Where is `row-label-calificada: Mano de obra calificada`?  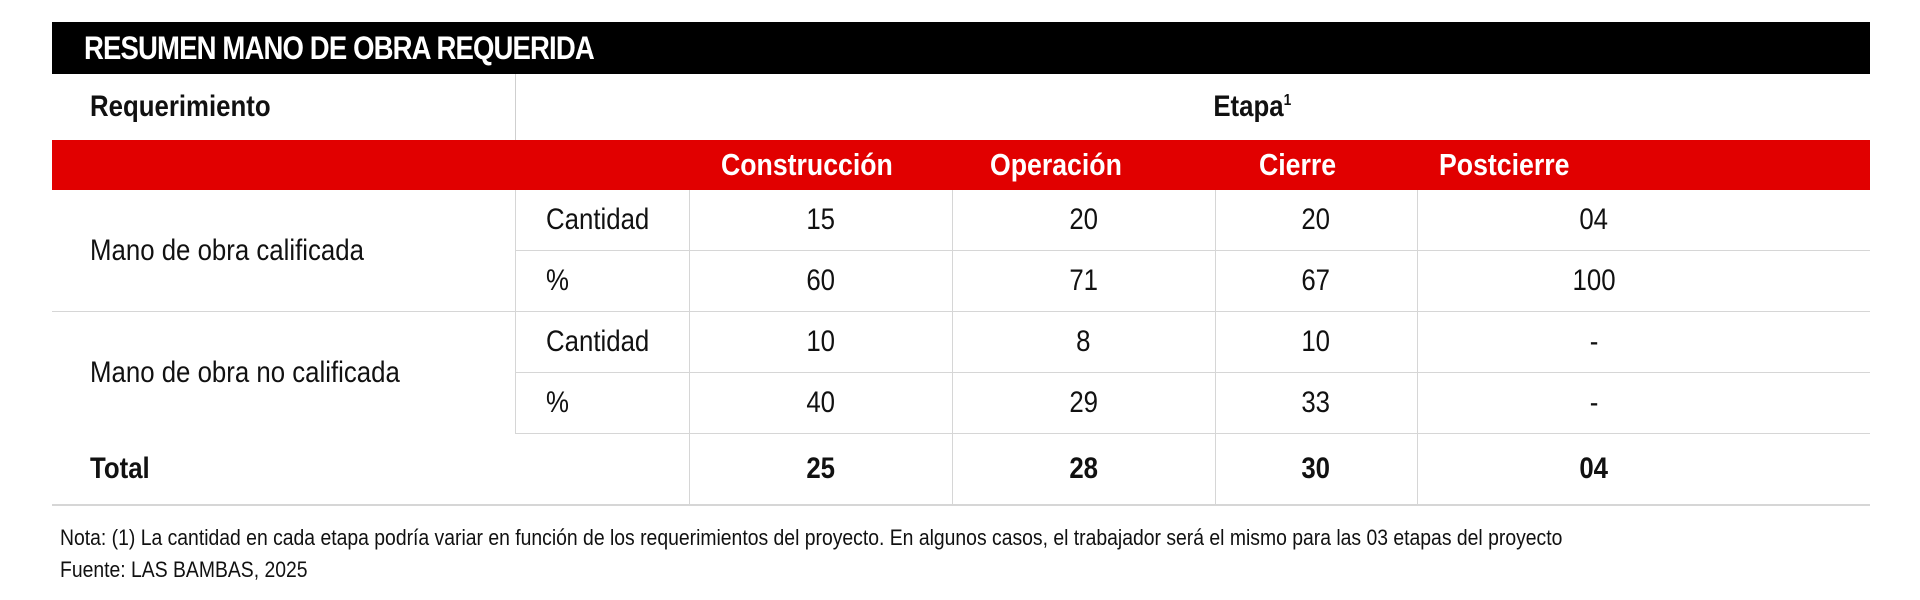
row-label-calificada: Mano de obra calificada is located at coordinates (284, 251).